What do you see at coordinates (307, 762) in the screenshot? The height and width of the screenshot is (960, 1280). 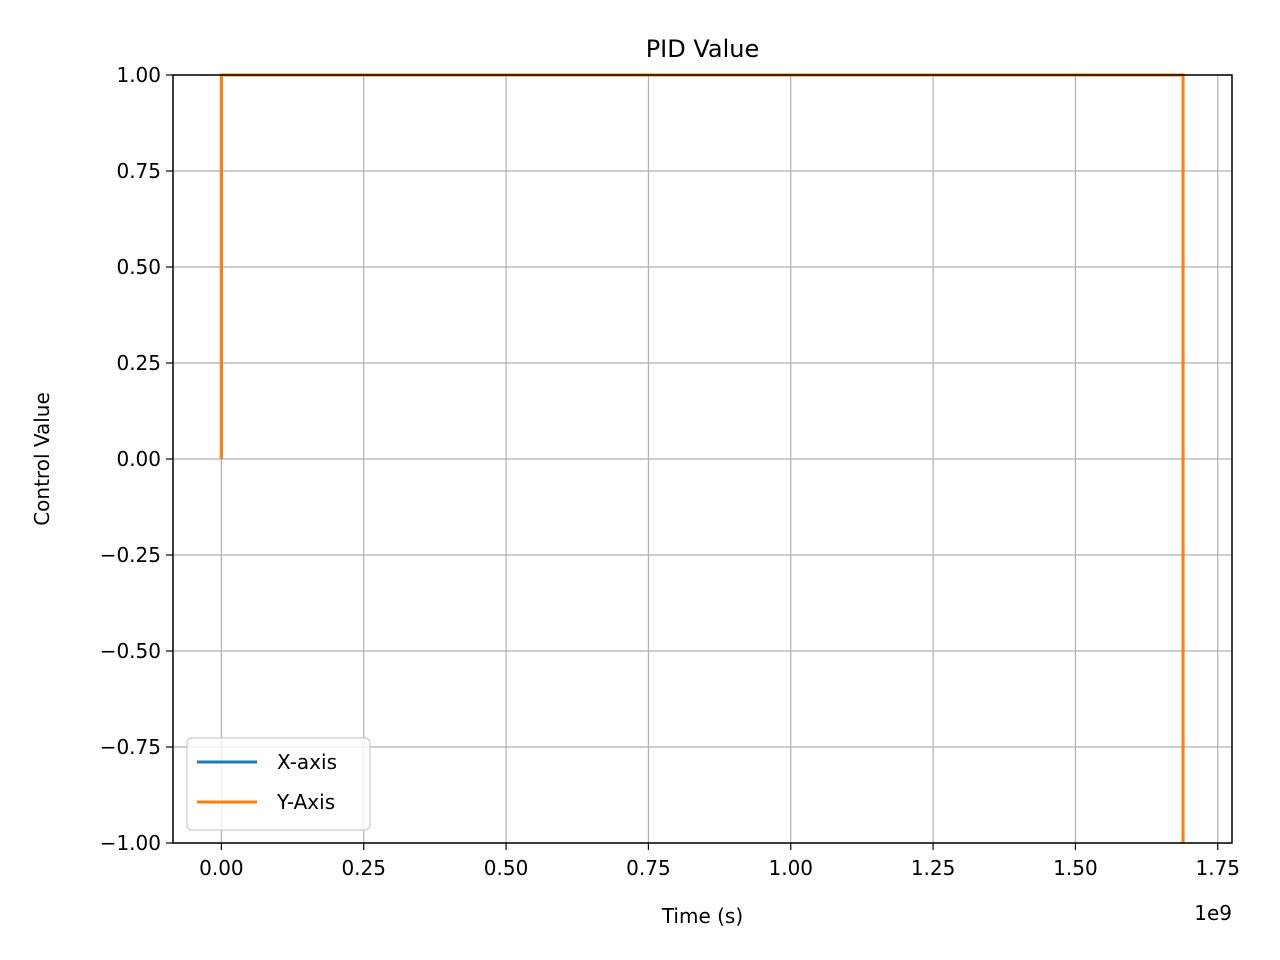 I see `legend-label-1: X-axis` at bounding box center [307, 762].